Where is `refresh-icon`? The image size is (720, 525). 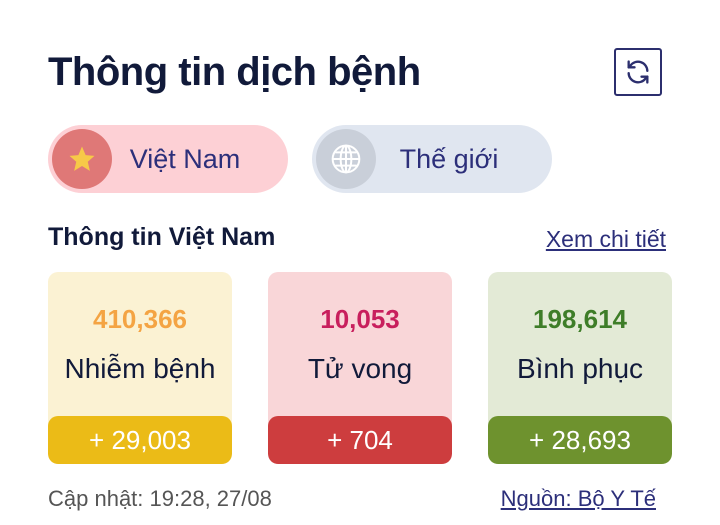
refresh-icon is located at coordinates (638, 72).